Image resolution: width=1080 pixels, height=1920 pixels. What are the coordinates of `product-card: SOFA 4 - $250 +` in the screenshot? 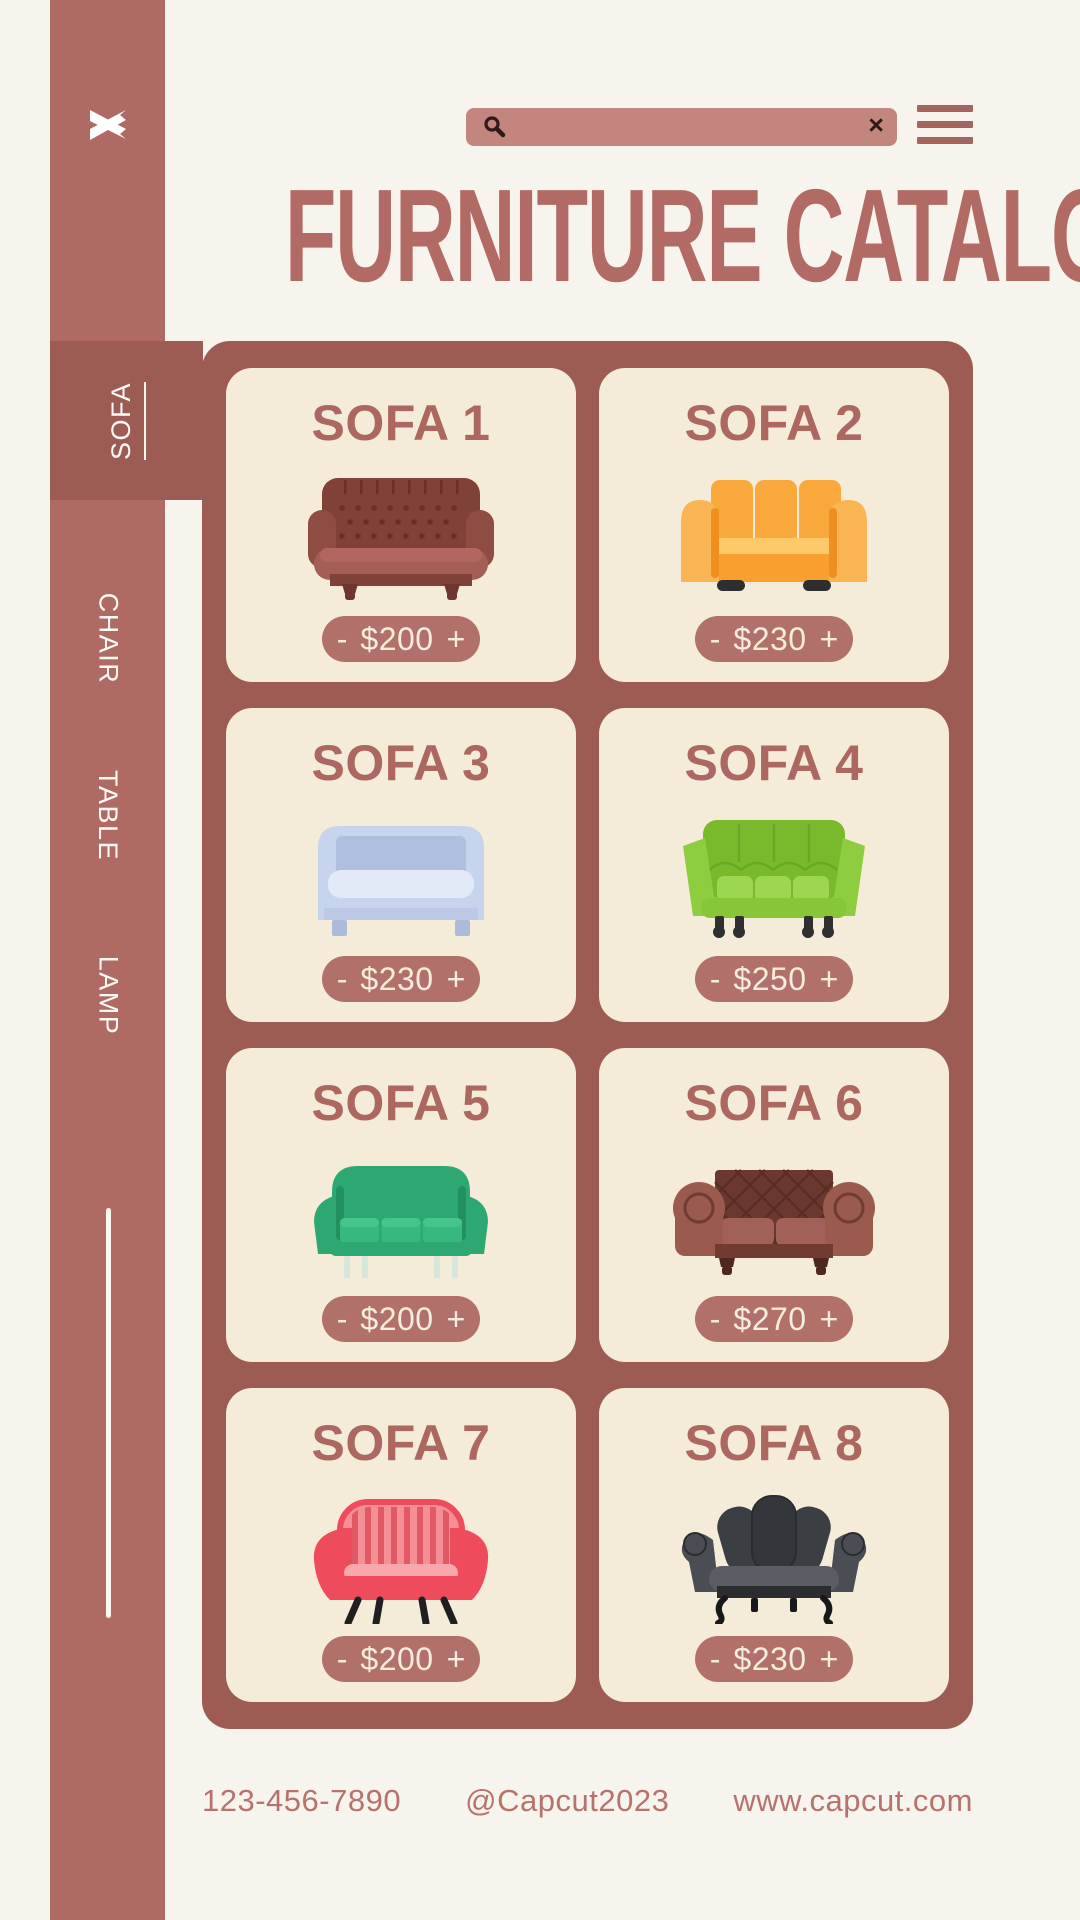 It's located at (774, 865).